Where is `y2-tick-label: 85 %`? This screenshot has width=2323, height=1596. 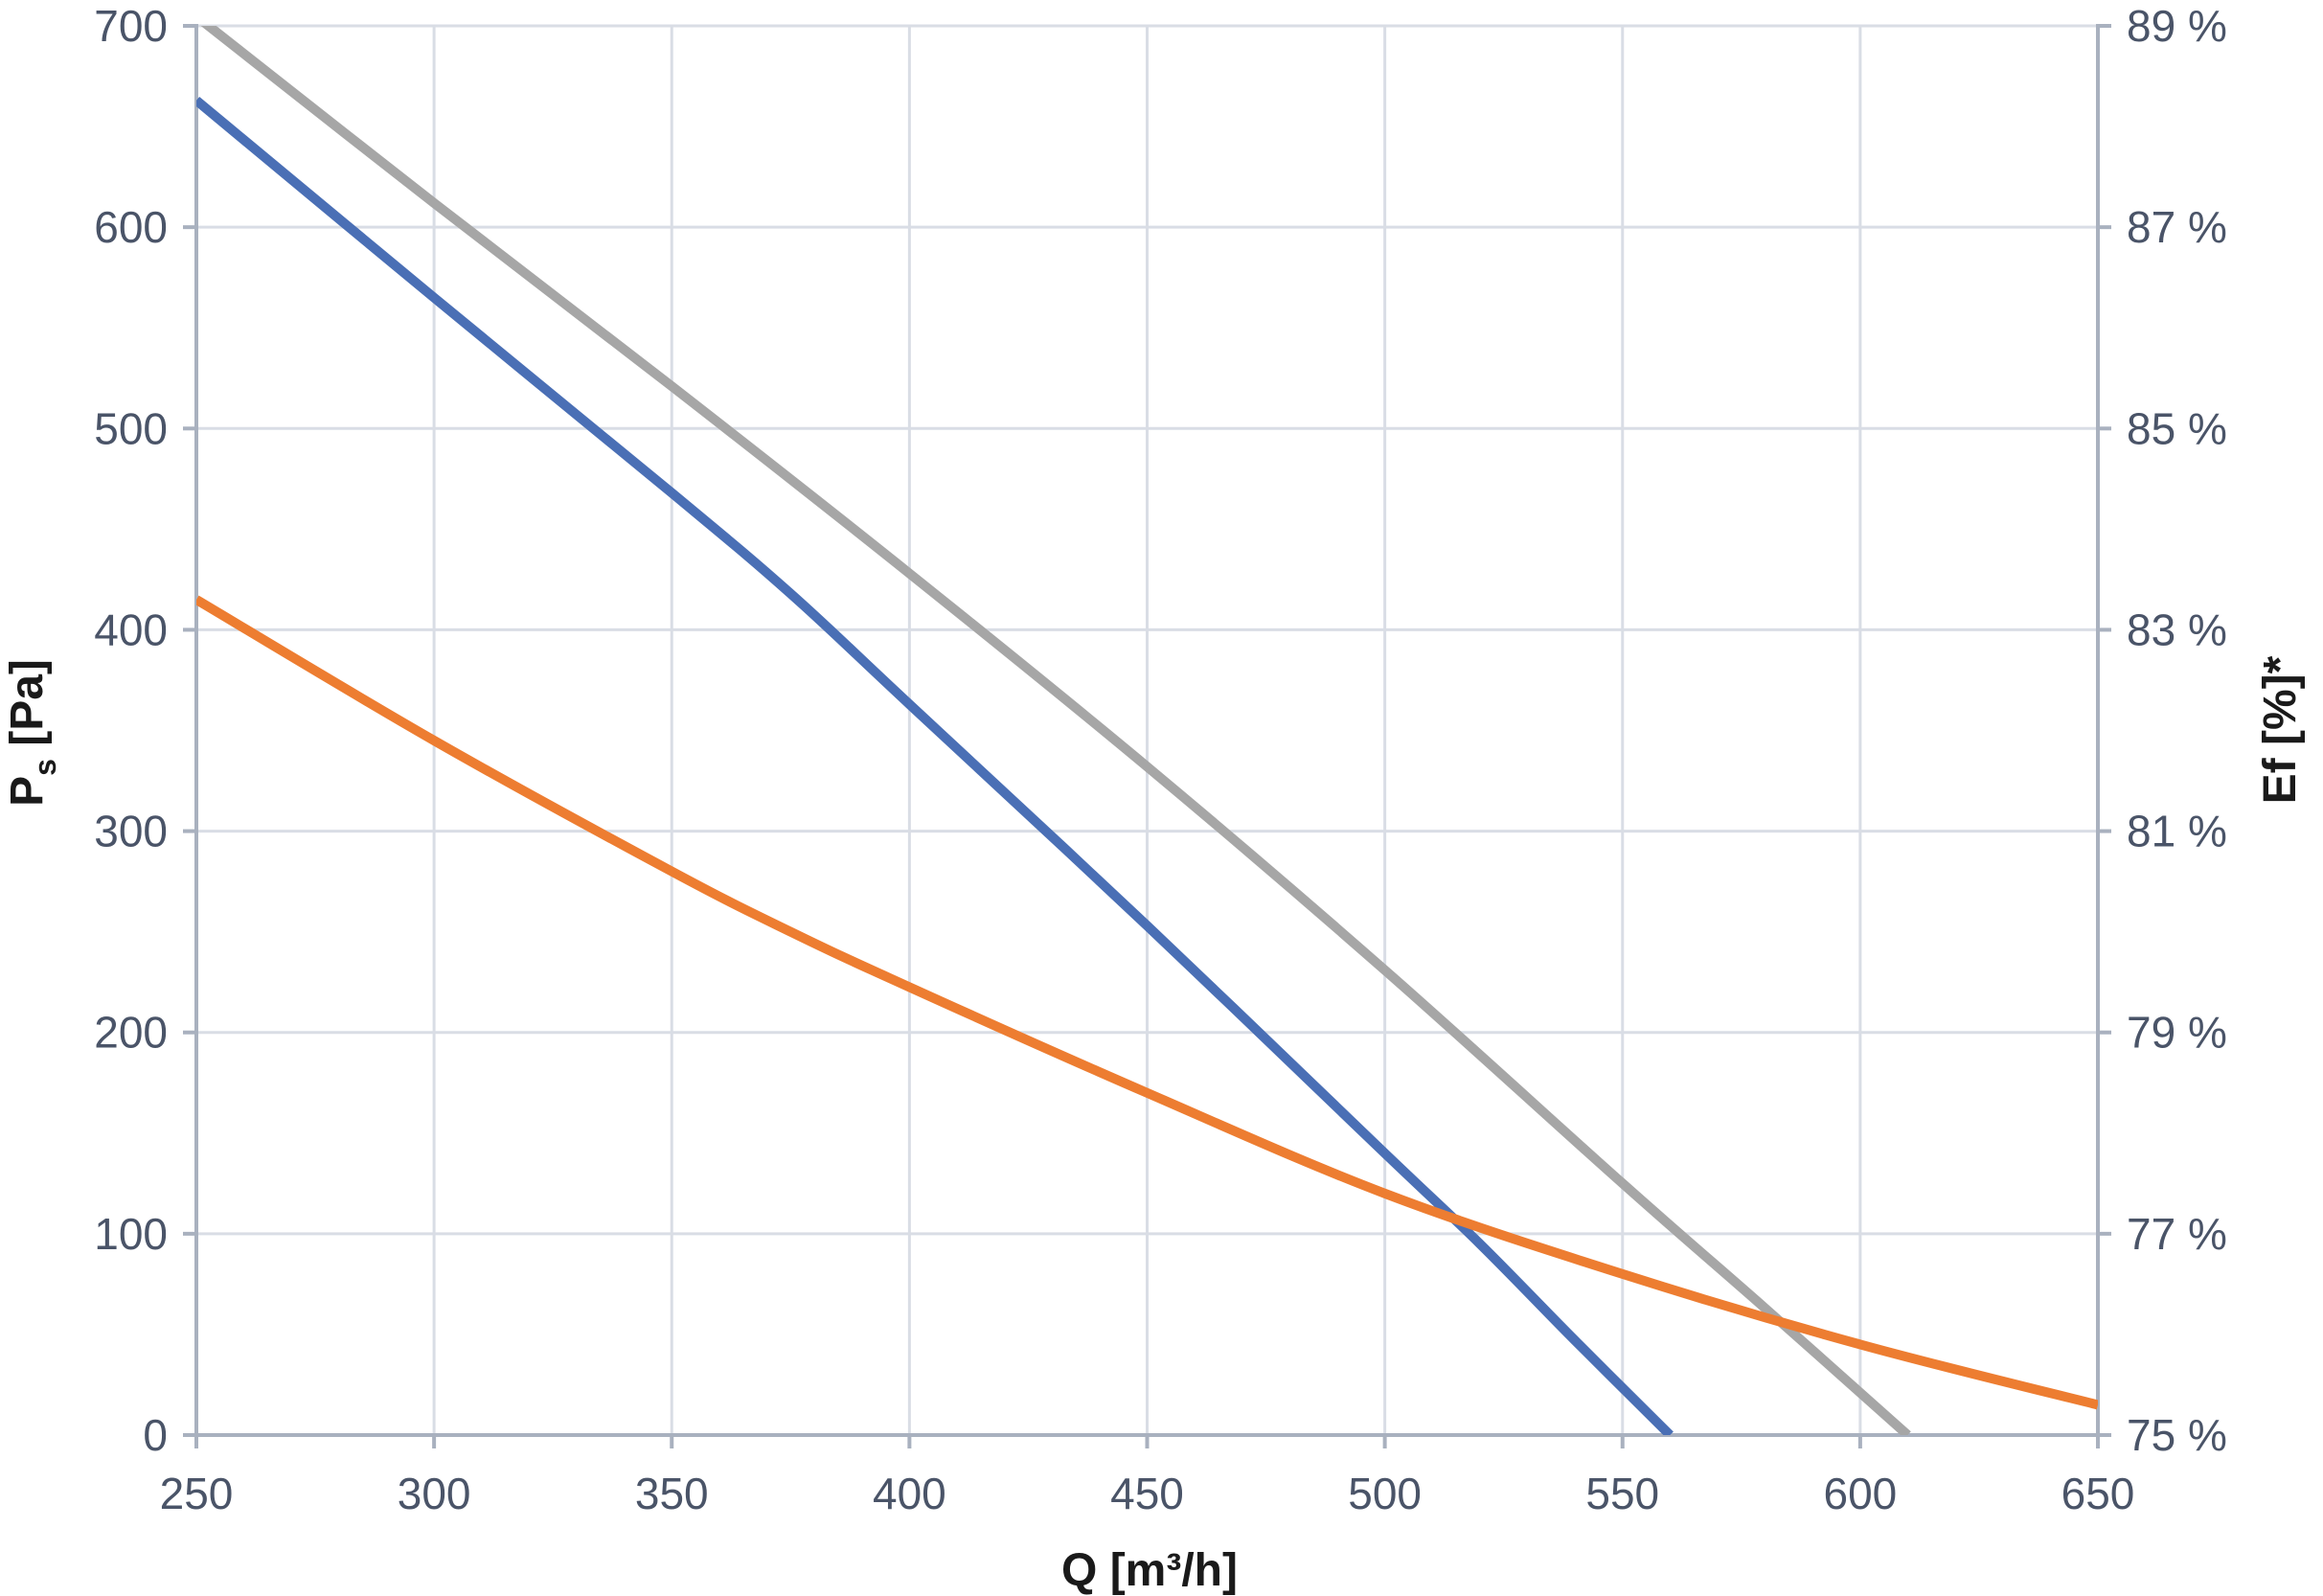
y2-tick-label: 85 % is located at coordinates (2177, 428).